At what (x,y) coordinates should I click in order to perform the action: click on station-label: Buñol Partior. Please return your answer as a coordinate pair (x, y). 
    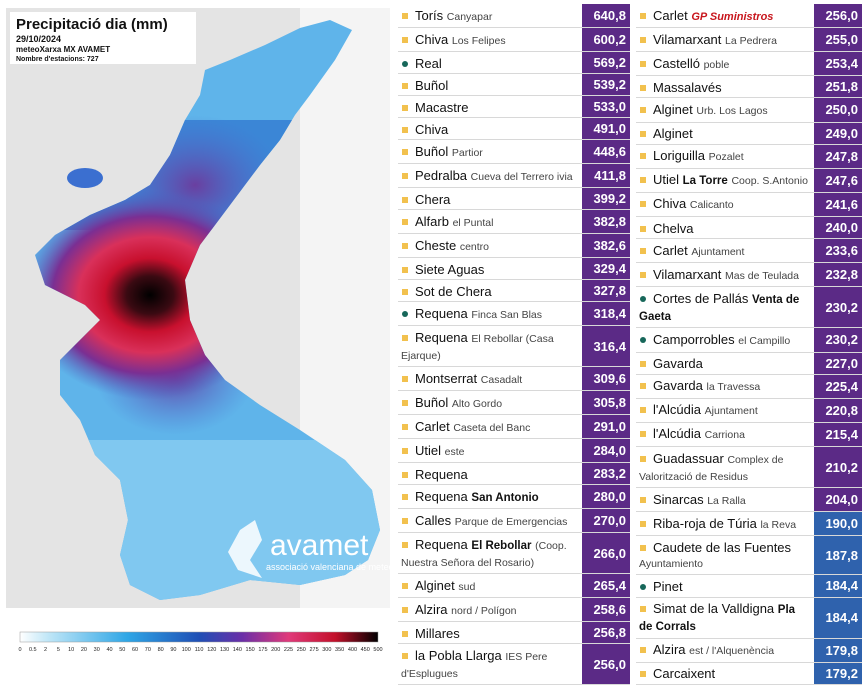
    Looking at the image, I should click on (442, 152).